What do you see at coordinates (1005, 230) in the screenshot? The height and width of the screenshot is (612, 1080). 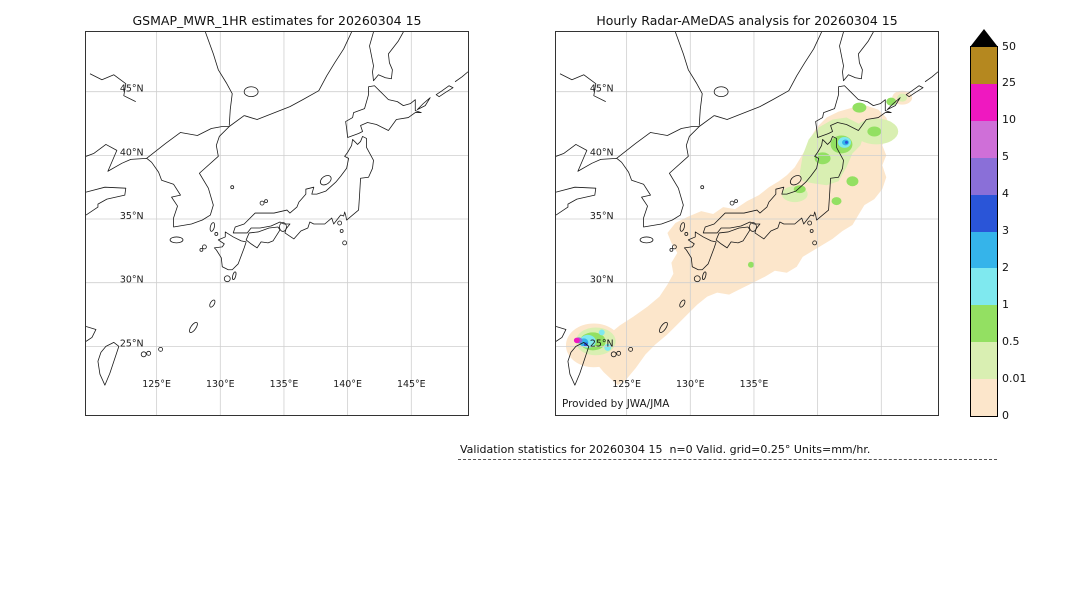 I see `colorbar-tick-label: 3` at bounding box center [1005, 230].